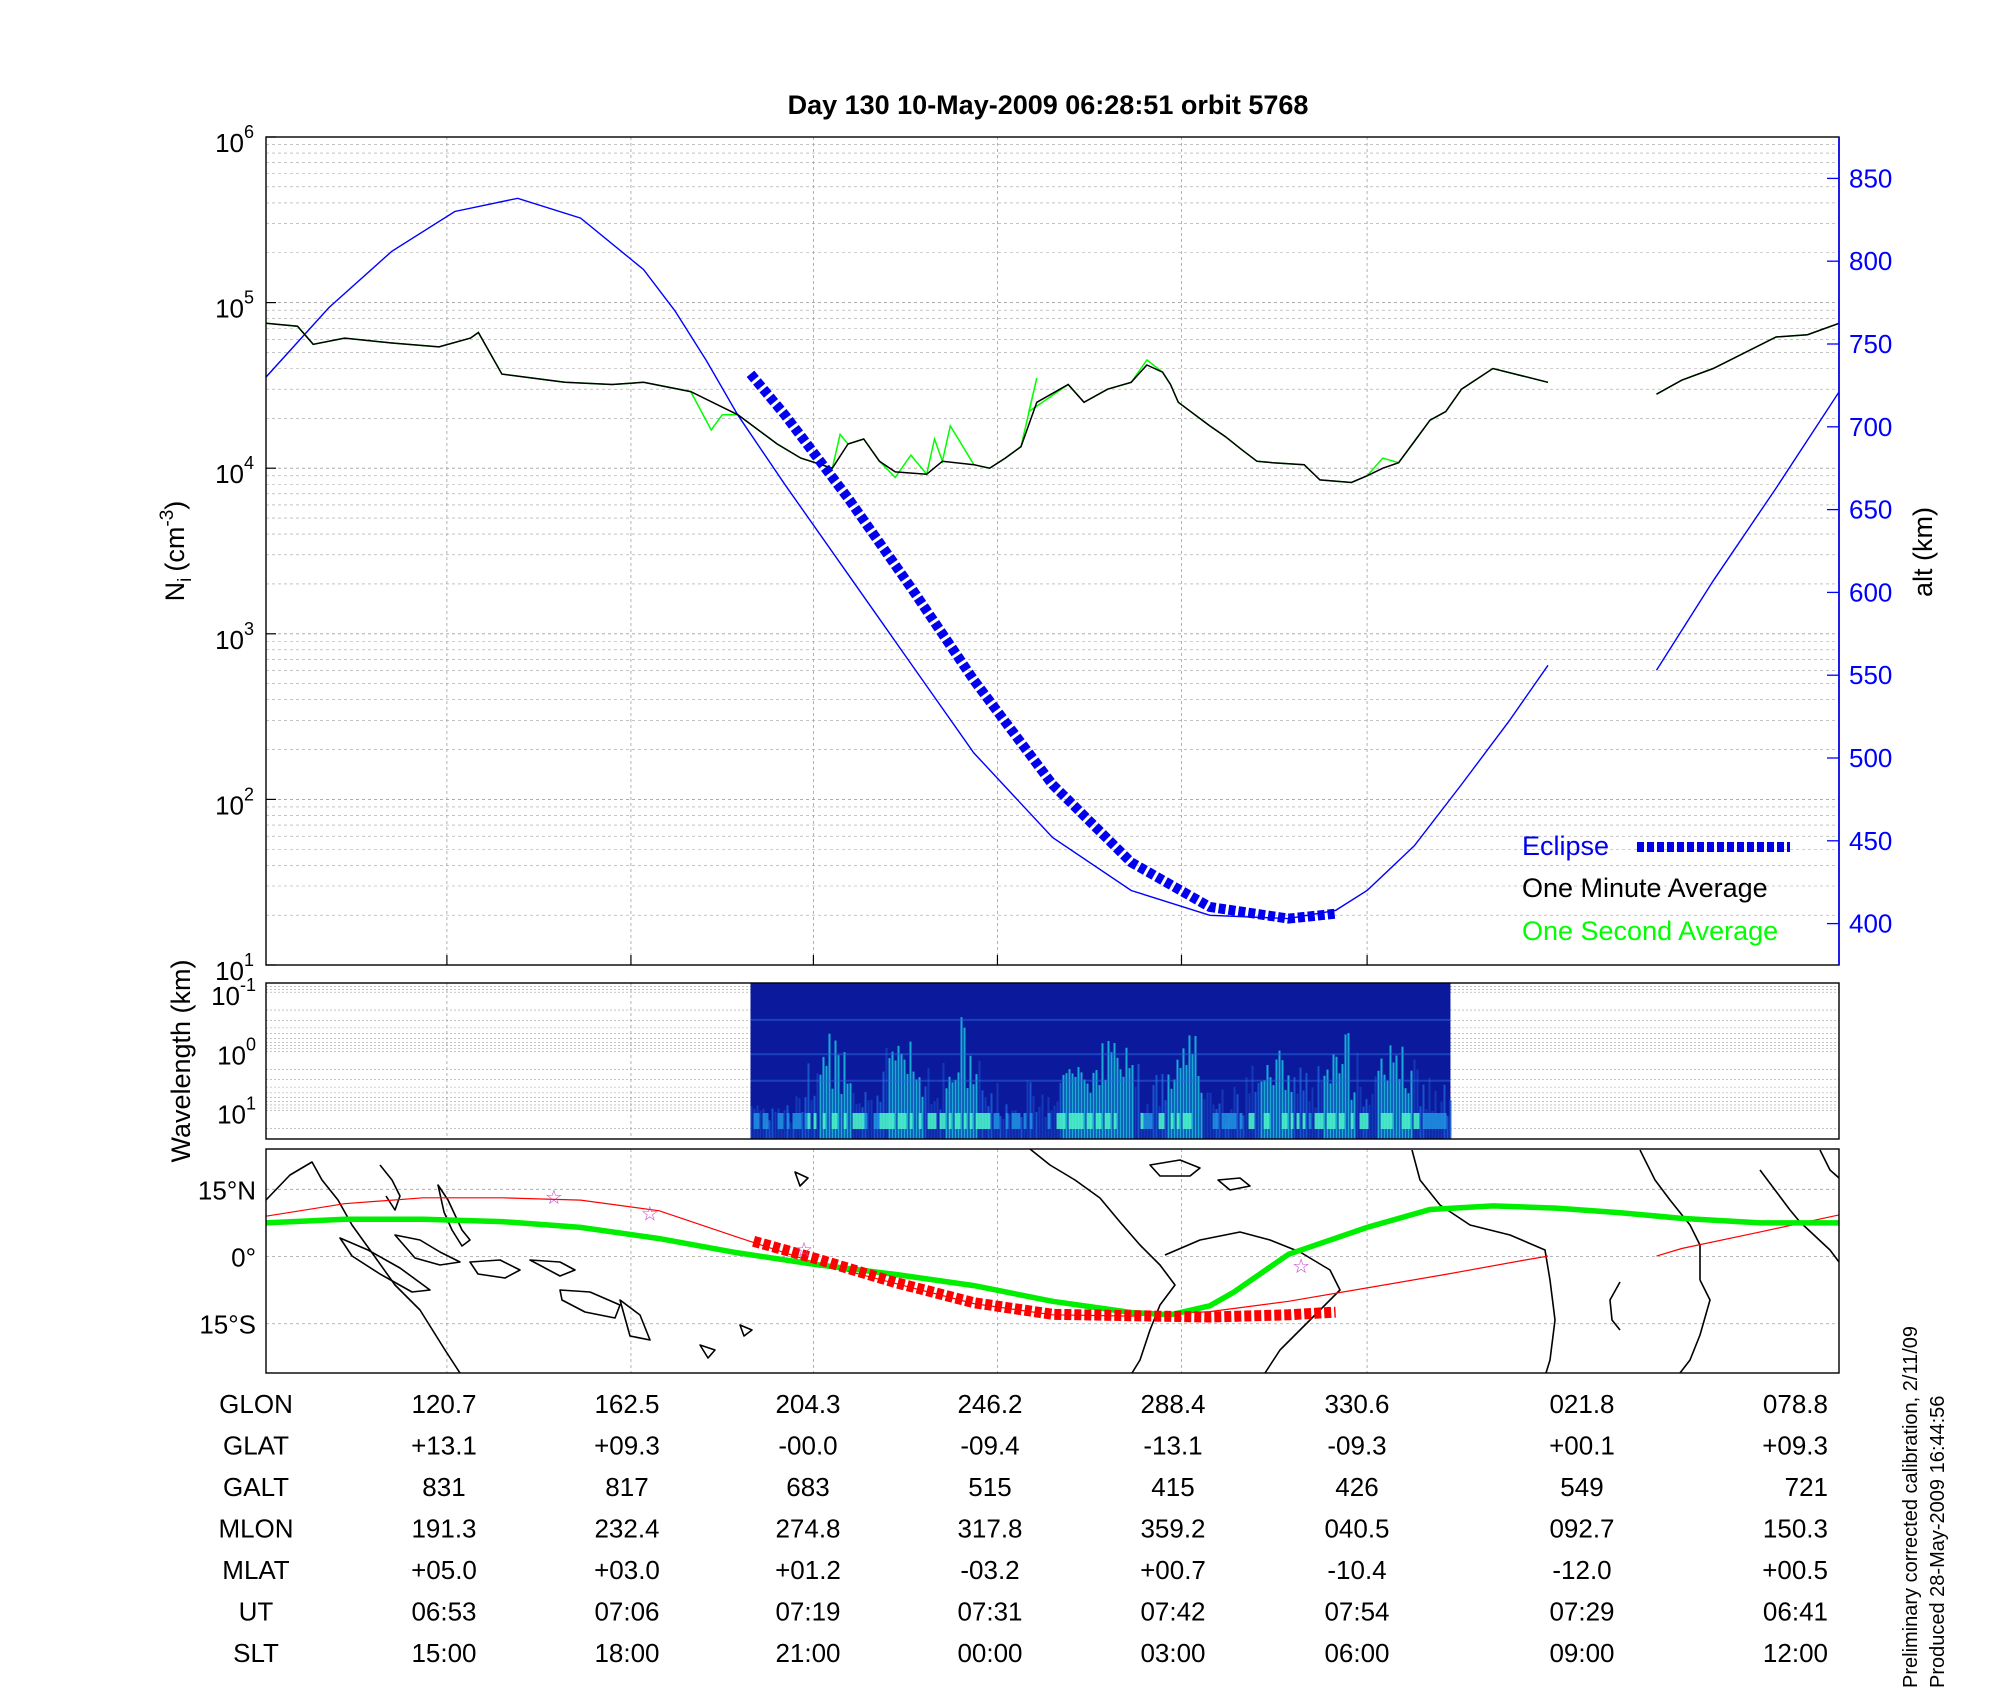  I want to click on eclipse-track-line, so click(1044, 1279).